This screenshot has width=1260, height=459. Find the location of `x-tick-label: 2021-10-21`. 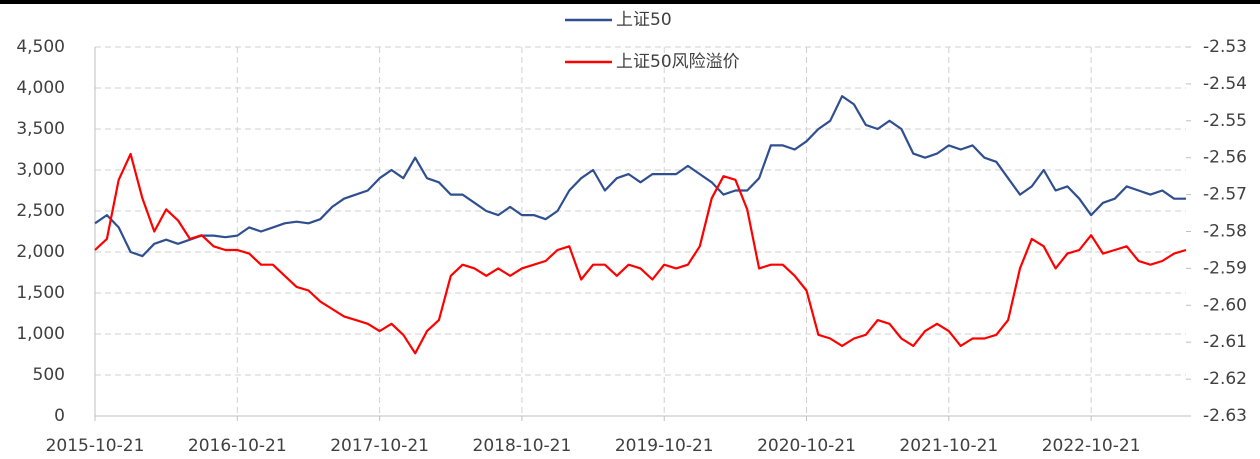

x-tick-label: 2021-10-21 is located at coordinates (948, 446).